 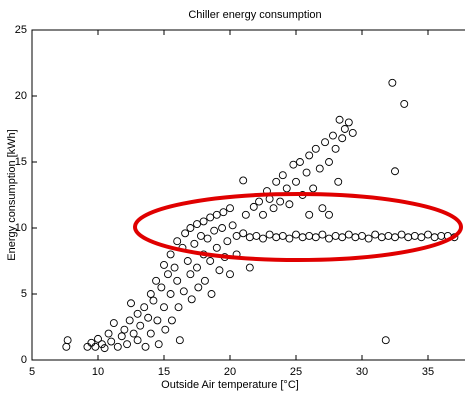 I want to click on y-axis-label: Energy consumption [kWh], so click(x=12, y=194).